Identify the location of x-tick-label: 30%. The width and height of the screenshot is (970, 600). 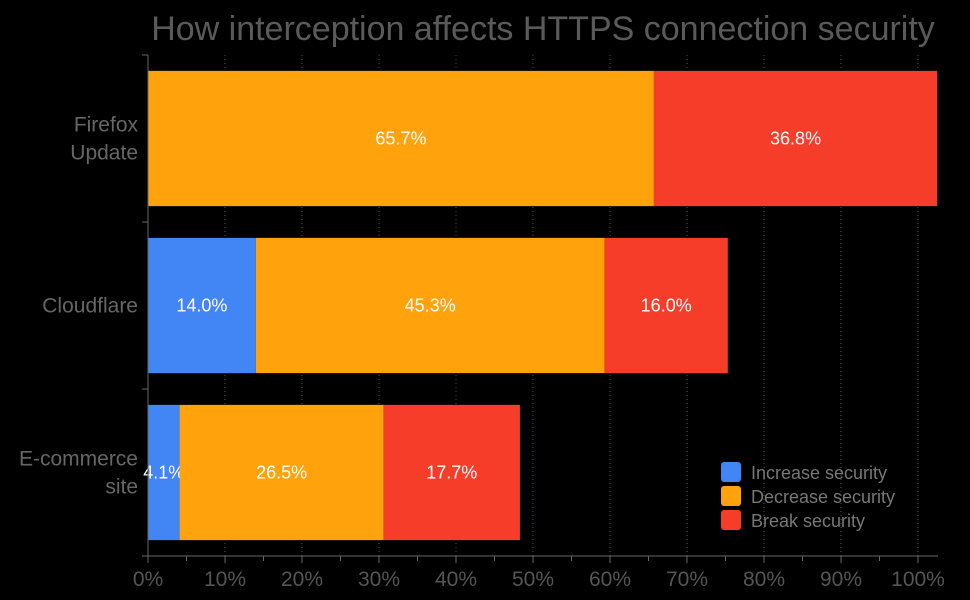
(379, 579).